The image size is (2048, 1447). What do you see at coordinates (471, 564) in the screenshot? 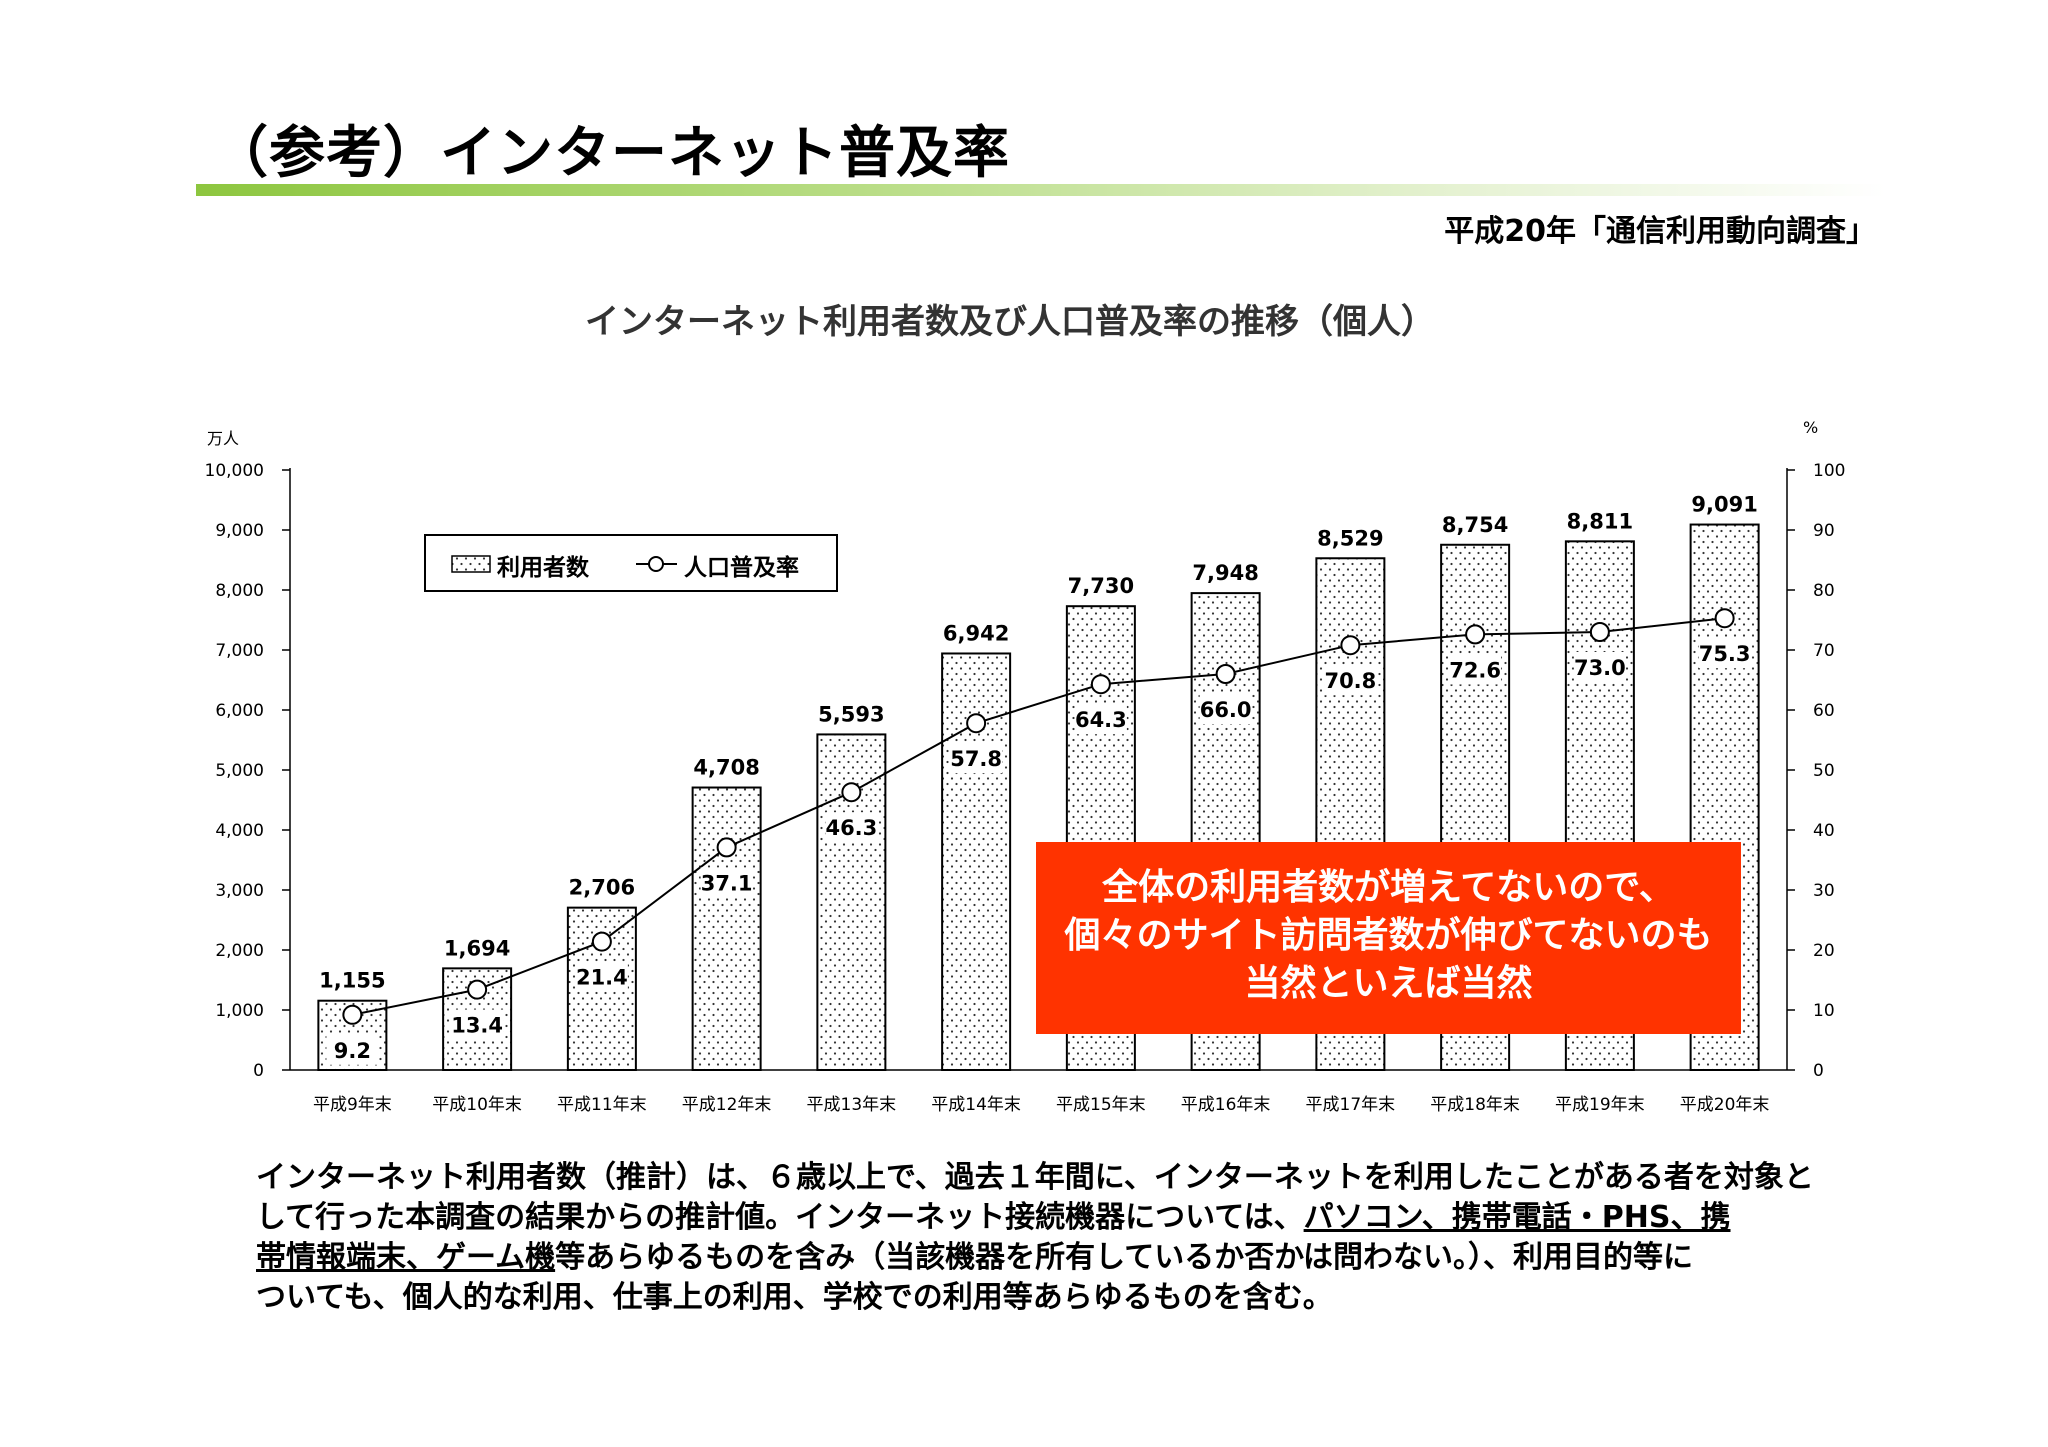
I see `legend-bar-swatch` at bounding box center [471, 564].